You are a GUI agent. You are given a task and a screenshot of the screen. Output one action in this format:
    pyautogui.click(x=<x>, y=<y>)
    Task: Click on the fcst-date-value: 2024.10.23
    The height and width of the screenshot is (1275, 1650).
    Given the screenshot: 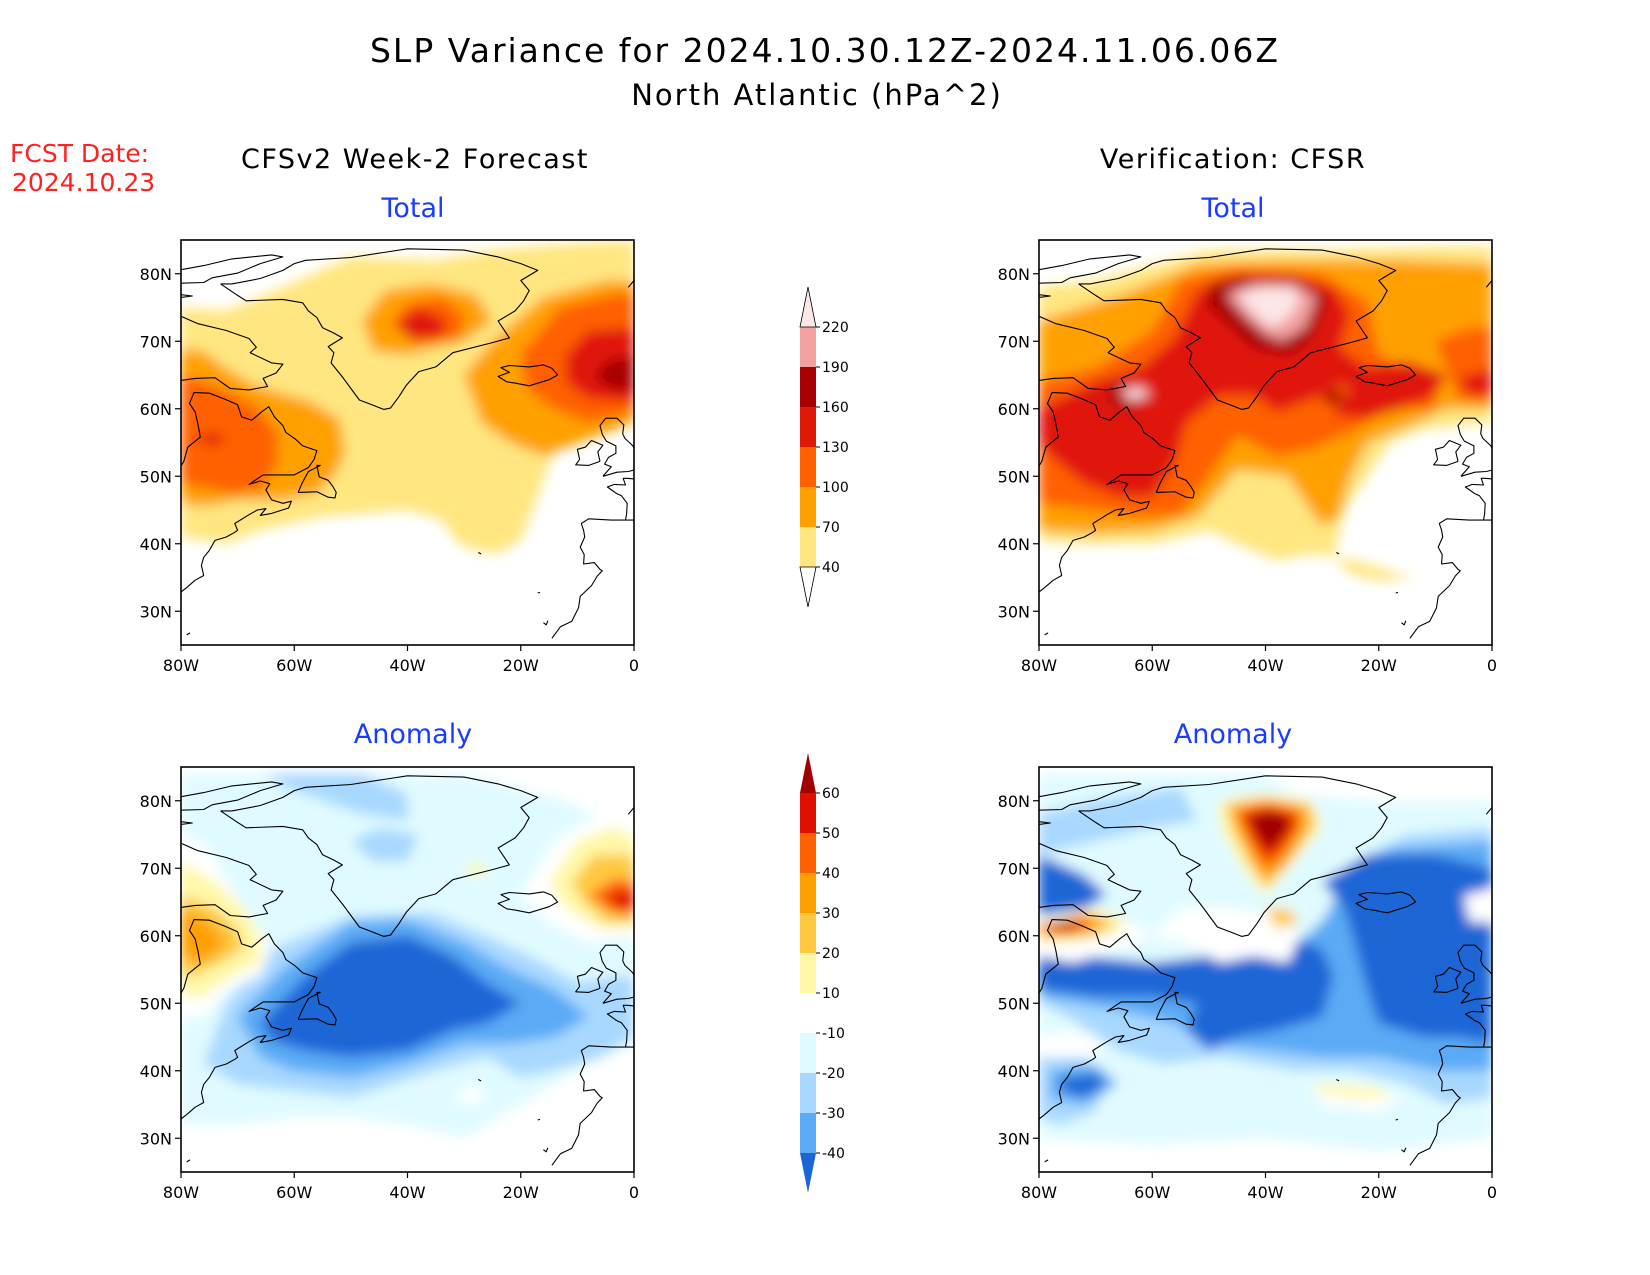 What is the action you would take?
    pyautogui.click(x=83, y=182)
    